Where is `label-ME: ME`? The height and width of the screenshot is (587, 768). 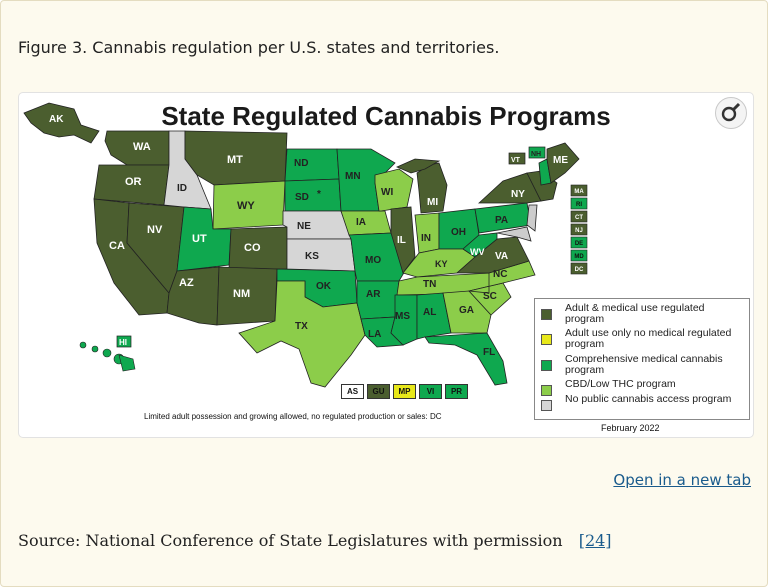
label-ME: ME is located at coordinates (560, 160).